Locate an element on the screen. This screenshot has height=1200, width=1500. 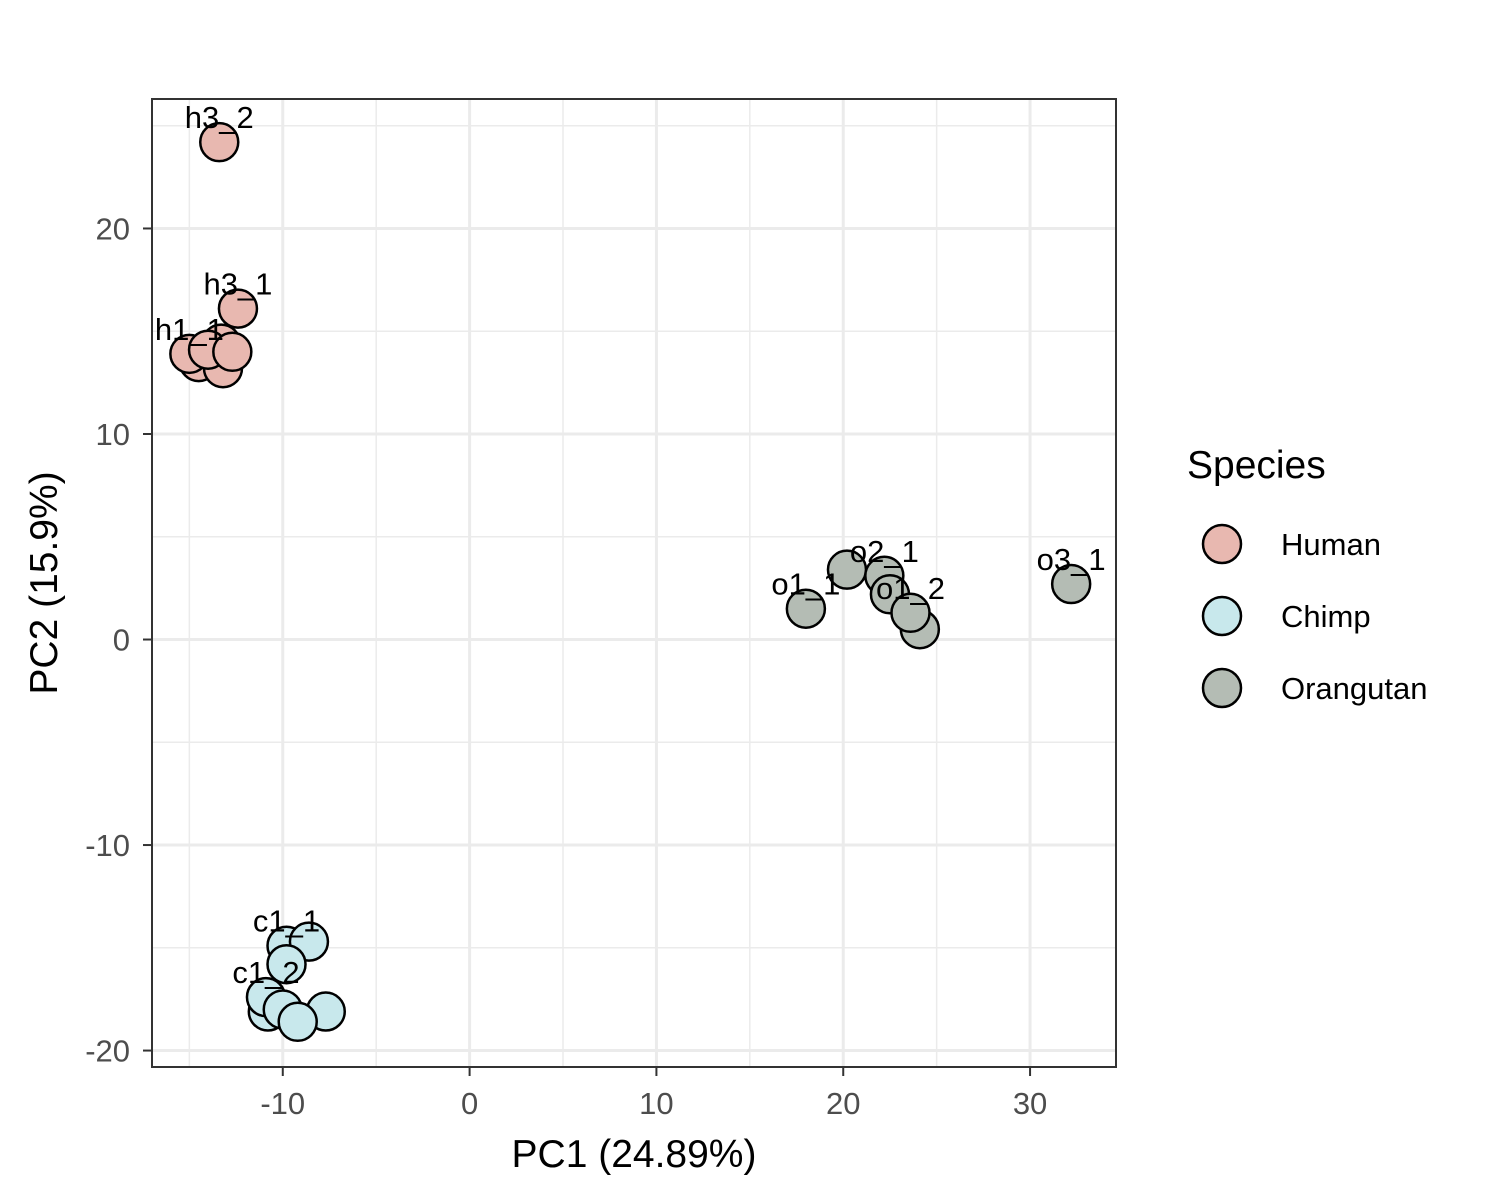
x-tick-label: 0 is located at coordinates (469, 1103).